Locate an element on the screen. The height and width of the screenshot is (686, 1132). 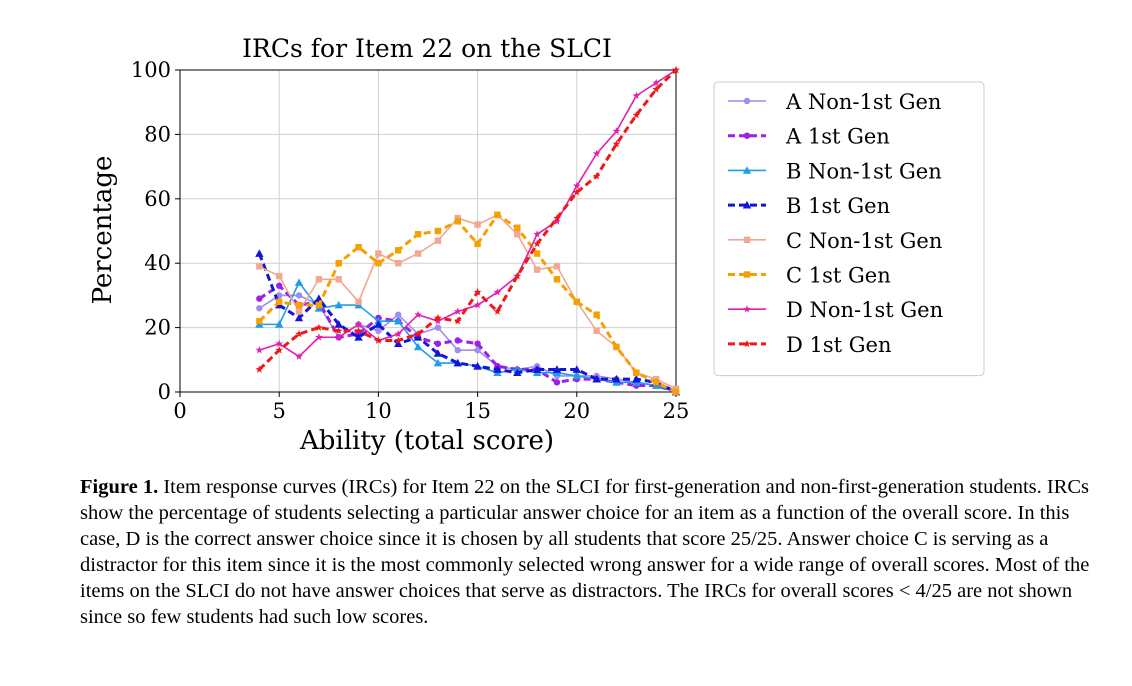
chart-title: IRCs for Item 22 on the SLCI is located at coordinates (427, 48).